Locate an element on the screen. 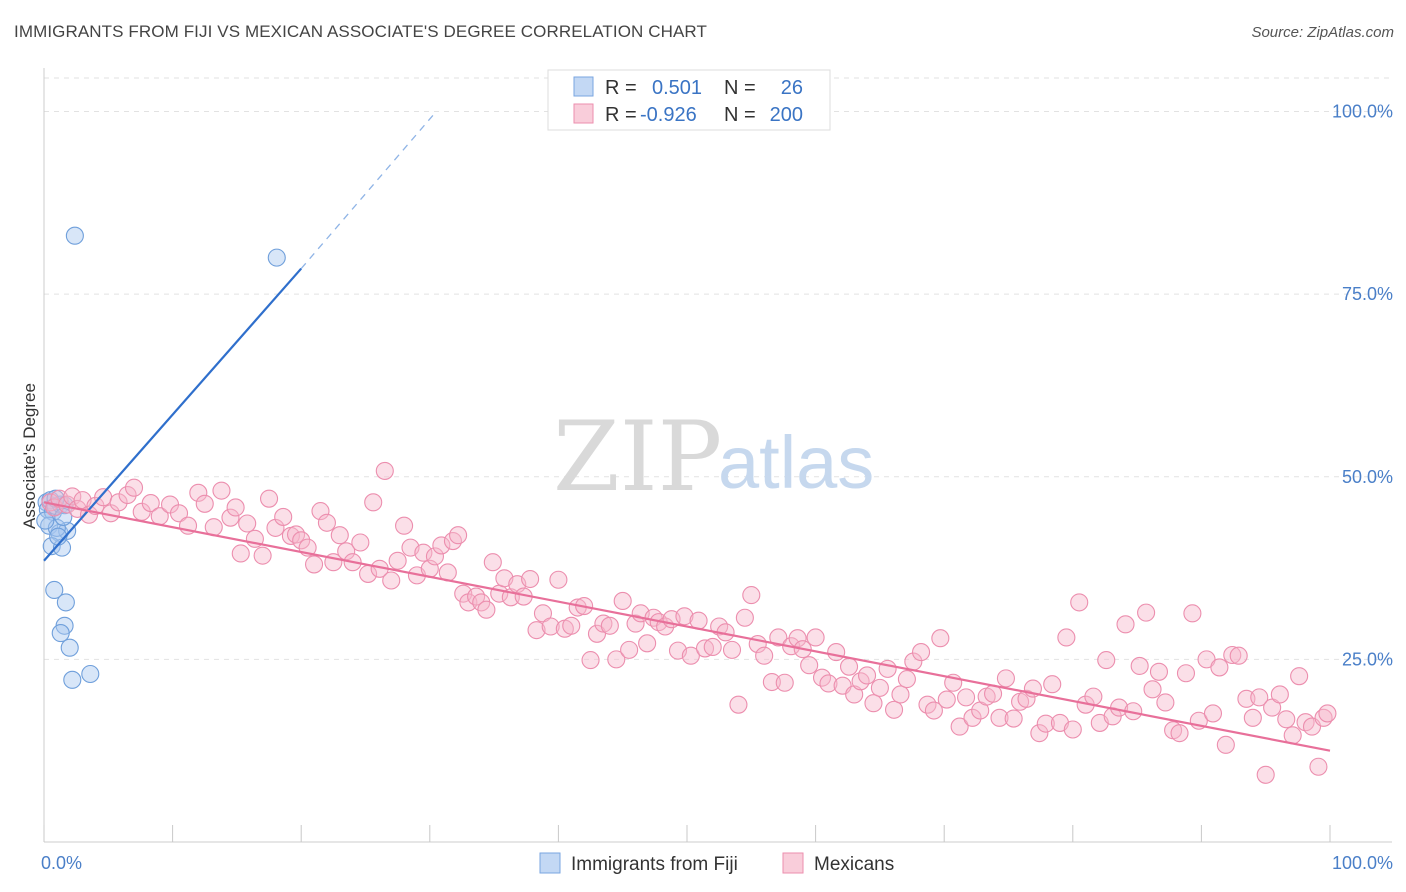  legend-box is located at coordinates (689, 100).